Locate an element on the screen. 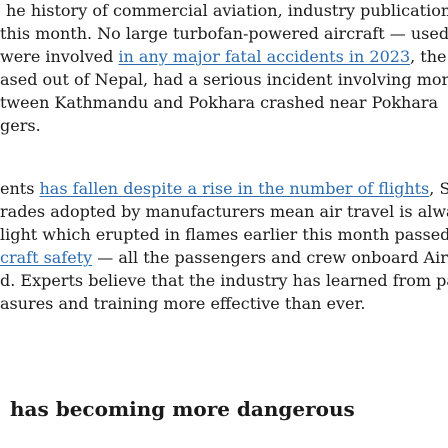 Image resolution: width=448 pixels, height=448 pixels. paragraph-1-line-6: gers. is located at coordinates (20, 127).